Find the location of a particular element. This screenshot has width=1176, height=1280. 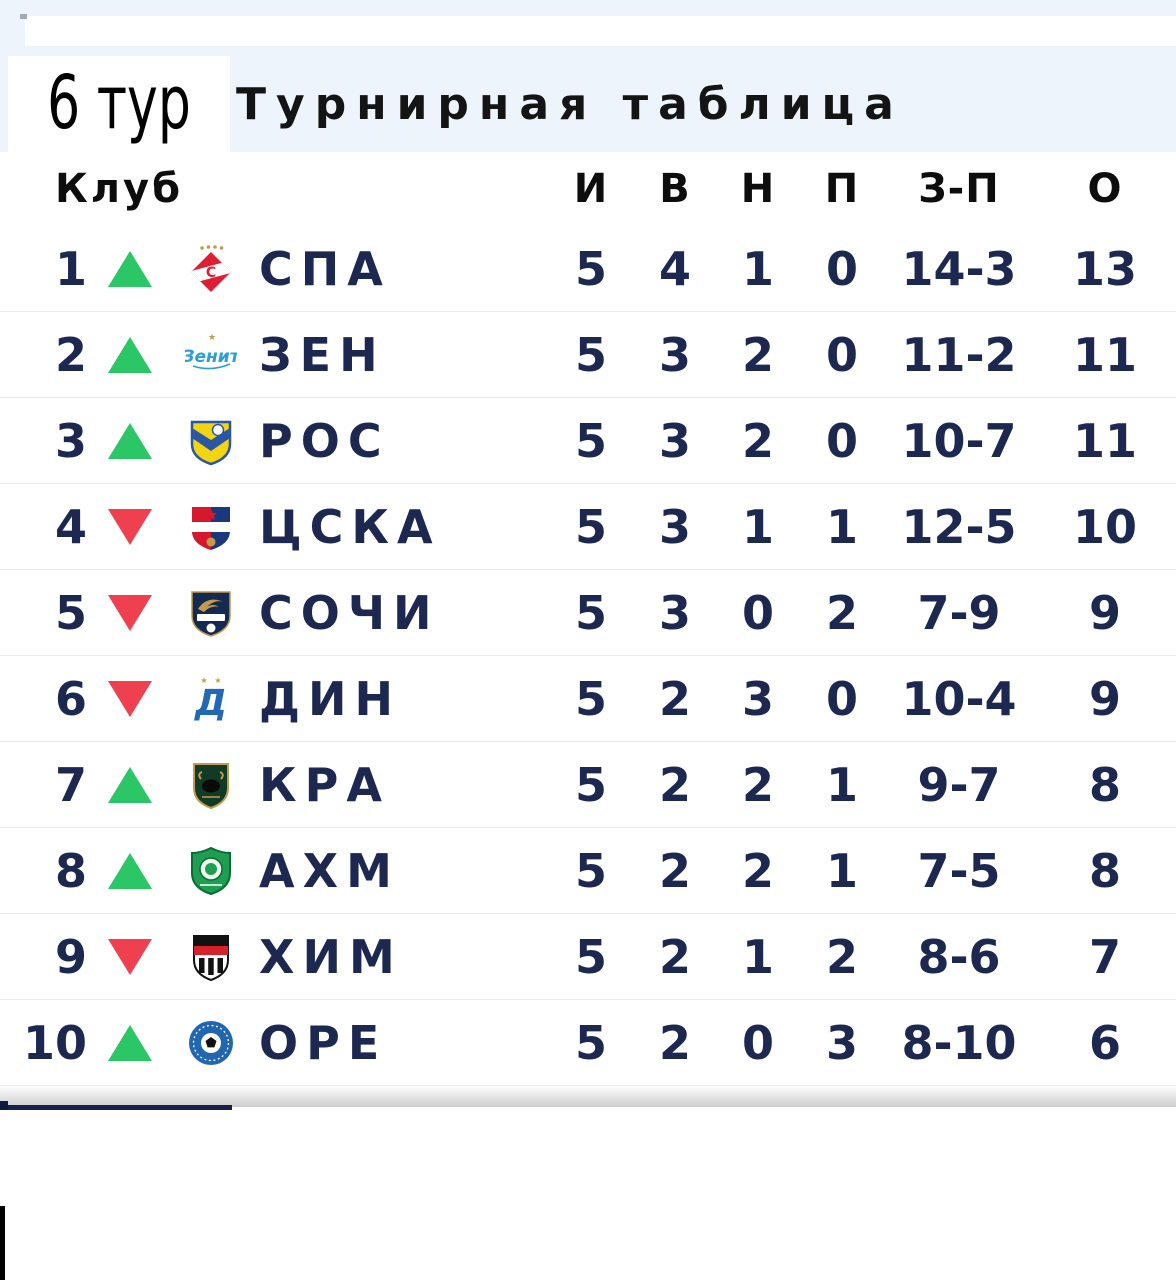

goal-diff-cell: 7-5 is located at coordinates (959, 870).